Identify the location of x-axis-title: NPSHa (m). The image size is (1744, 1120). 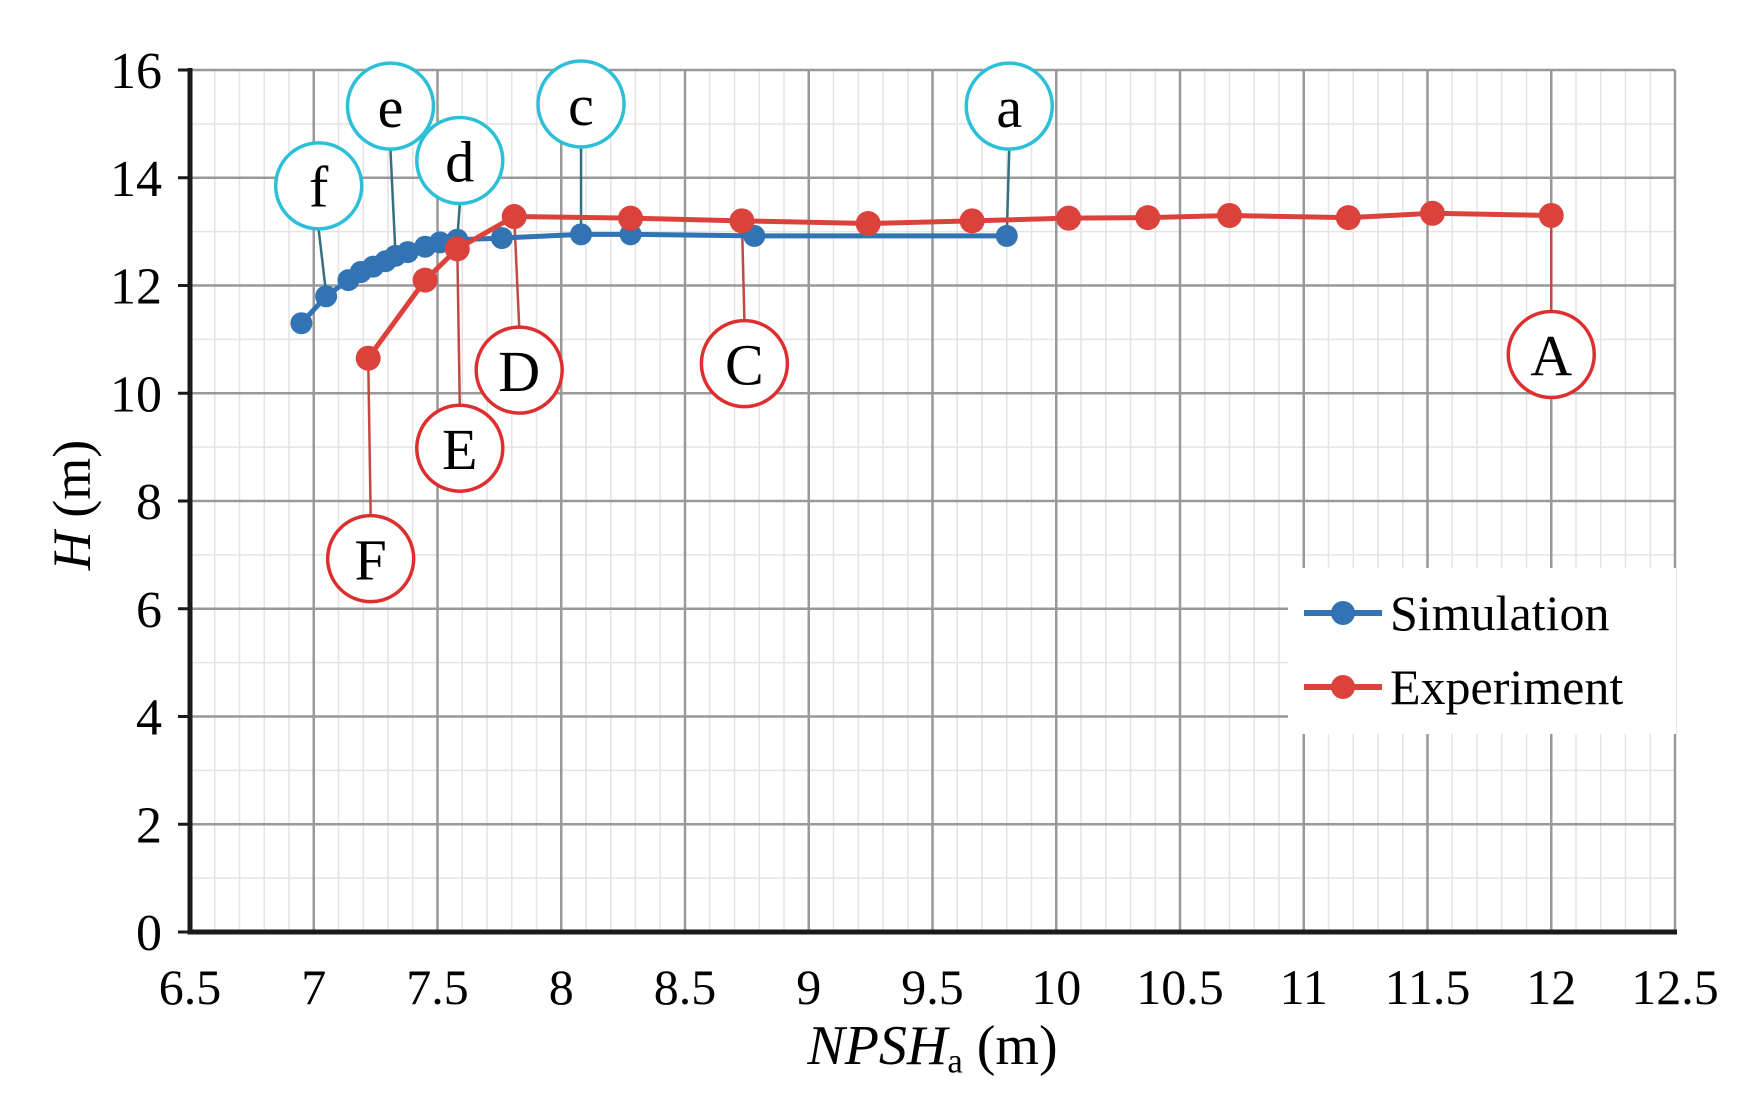
(932, 1048).